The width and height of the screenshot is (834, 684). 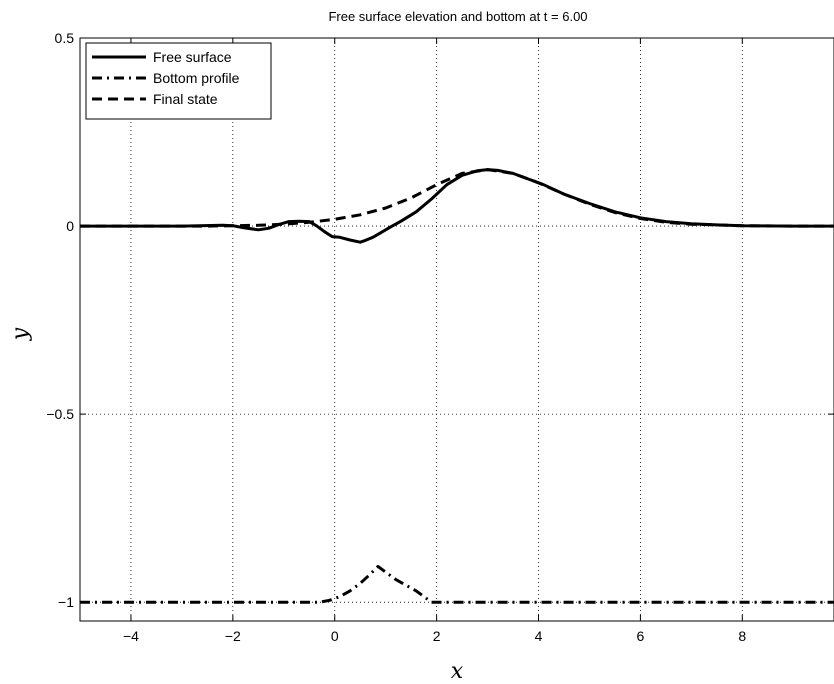 What do you see at coordinates (60, 414) in the screenshot?
I see `y-tick-label: −0.5` at bounding box center [60, 414].